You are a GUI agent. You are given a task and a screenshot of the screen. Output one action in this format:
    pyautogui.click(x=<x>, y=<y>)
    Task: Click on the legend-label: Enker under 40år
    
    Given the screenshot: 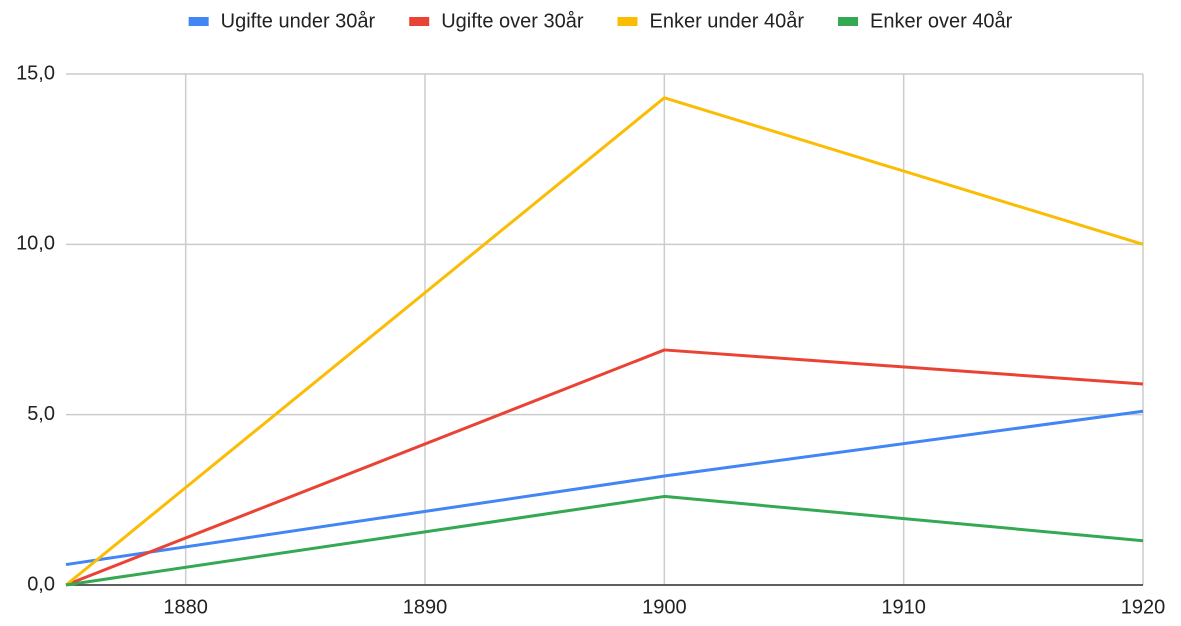 What is the action you would take?
    pyautogui.click(x=727, y=21)
    